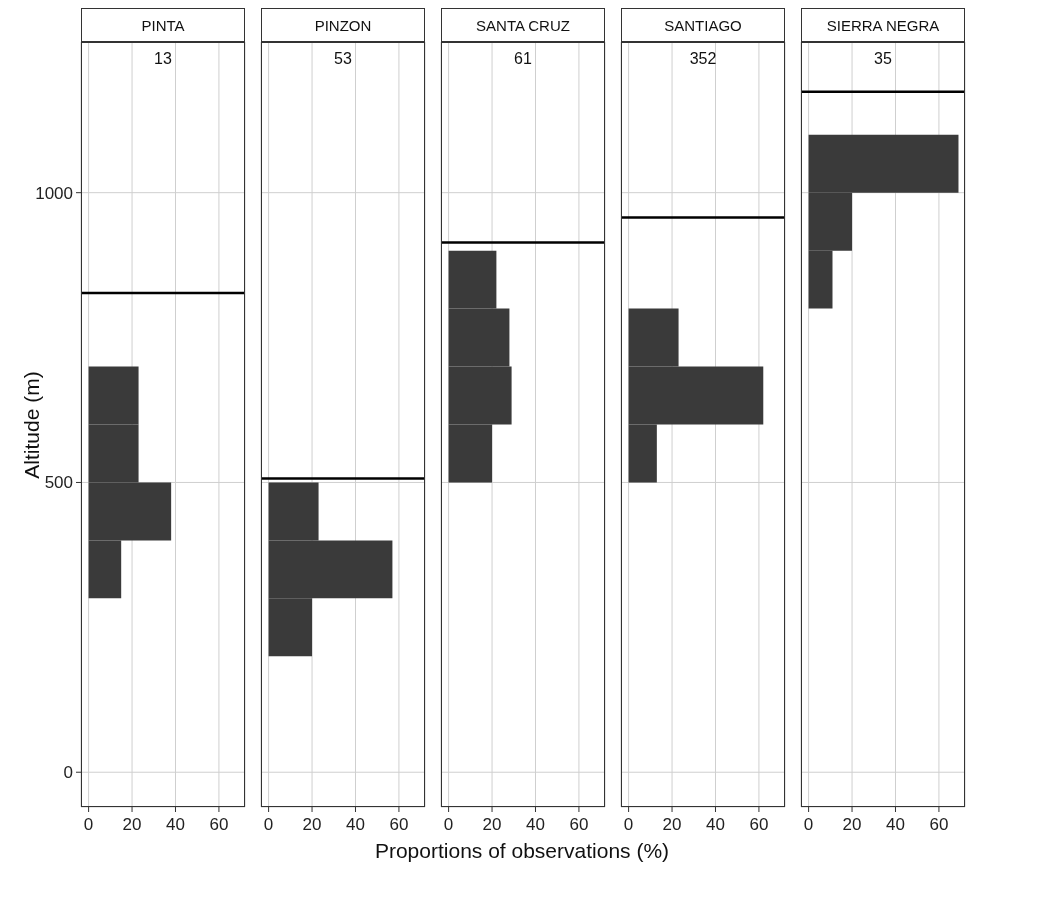 The width and height of the screenshot is (1038, 897). Describe the element at coordinates (703, 25) in the screenshot. I see `chart-title: SANTIAGO` at that location.